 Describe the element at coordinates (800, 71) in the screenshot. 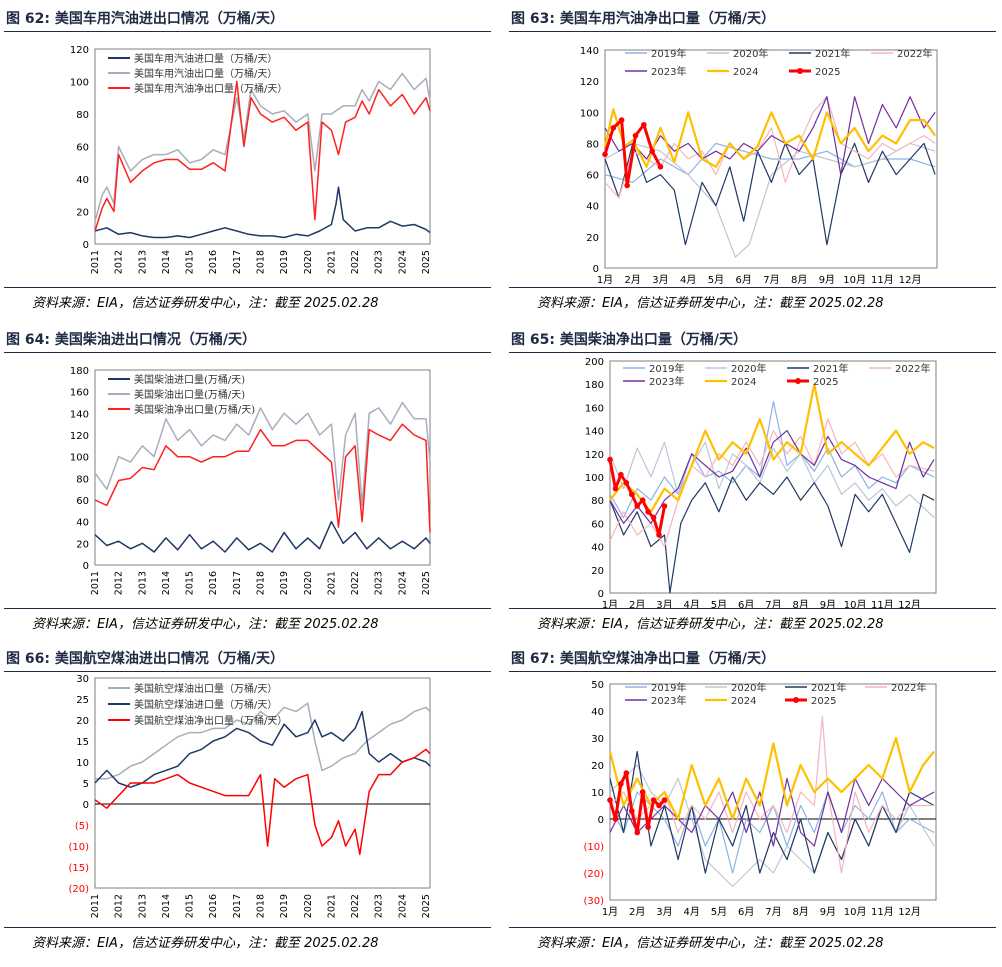

I see `legend-marker` at that location.